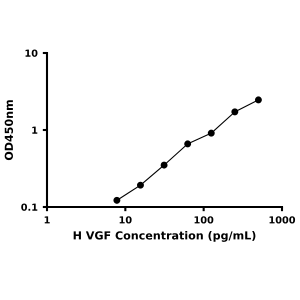 This screenshot has height=300, width=300. What do you see at coordinates (283, 220) in the screenshot?
I see `x-tick-label: 1000` at bounding box center [283, 220].